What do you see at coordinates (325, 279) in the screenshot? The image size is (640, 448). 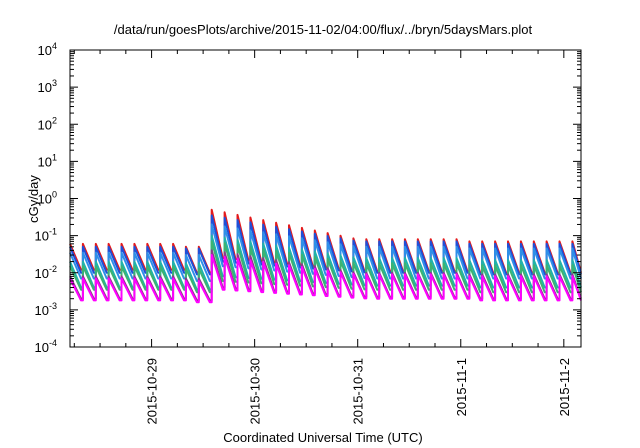 I see `series-line` at bounding box center [325, 279].